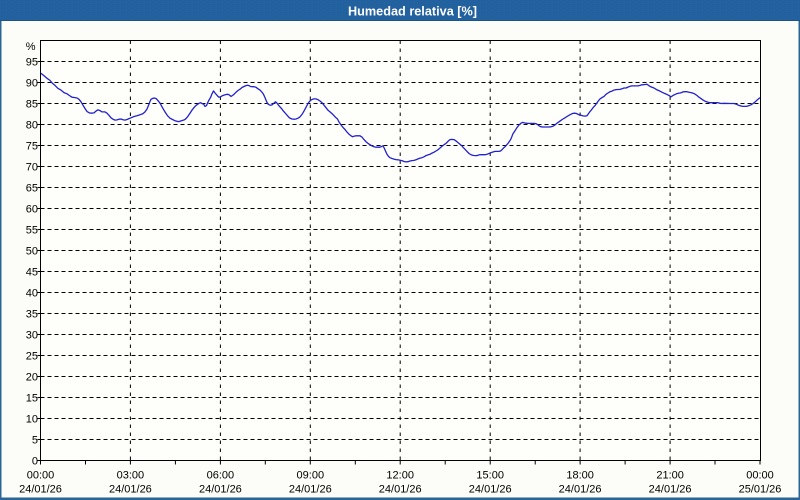 Image resolution: width=800 pixels, height=500 pixels. What do you see at coordinates (32, 273) in the screenshot?
I see `svg-text: 45` at bounding box center [32, 273].